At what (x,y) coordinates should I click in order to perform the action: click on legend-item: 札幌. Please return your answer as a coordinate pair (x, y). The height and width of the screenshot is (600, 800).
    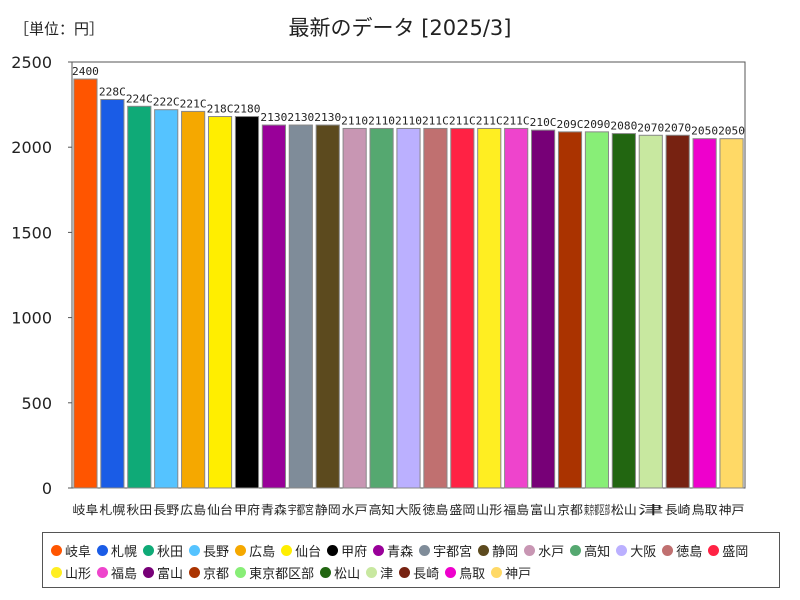
    Looking at the image, I should click on (117, 550).